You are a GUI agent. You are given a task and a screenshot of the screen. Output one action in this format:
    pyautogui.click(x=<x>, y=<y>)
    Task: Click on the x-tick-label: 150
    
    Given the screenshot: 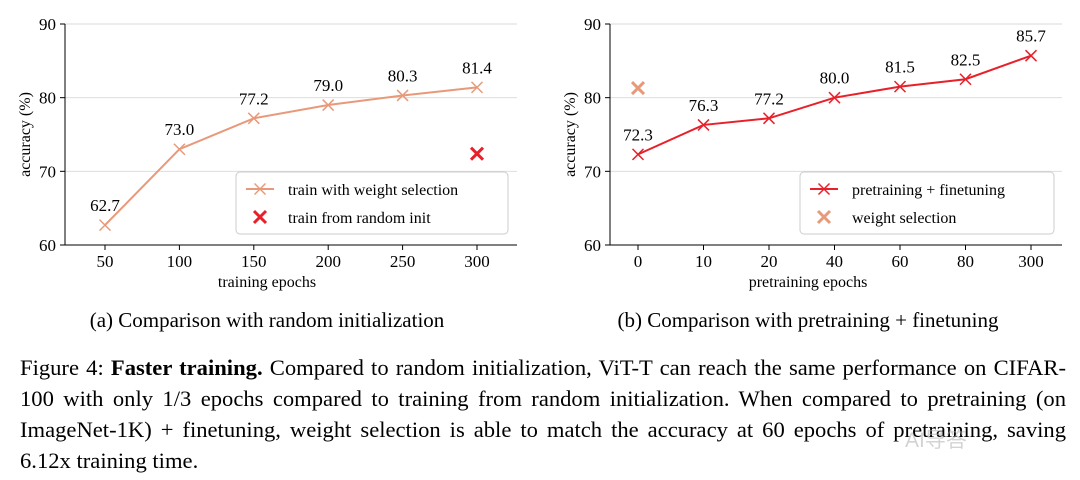 What is the action you would take?
    pyautogui.click(x=254, y=261)
    